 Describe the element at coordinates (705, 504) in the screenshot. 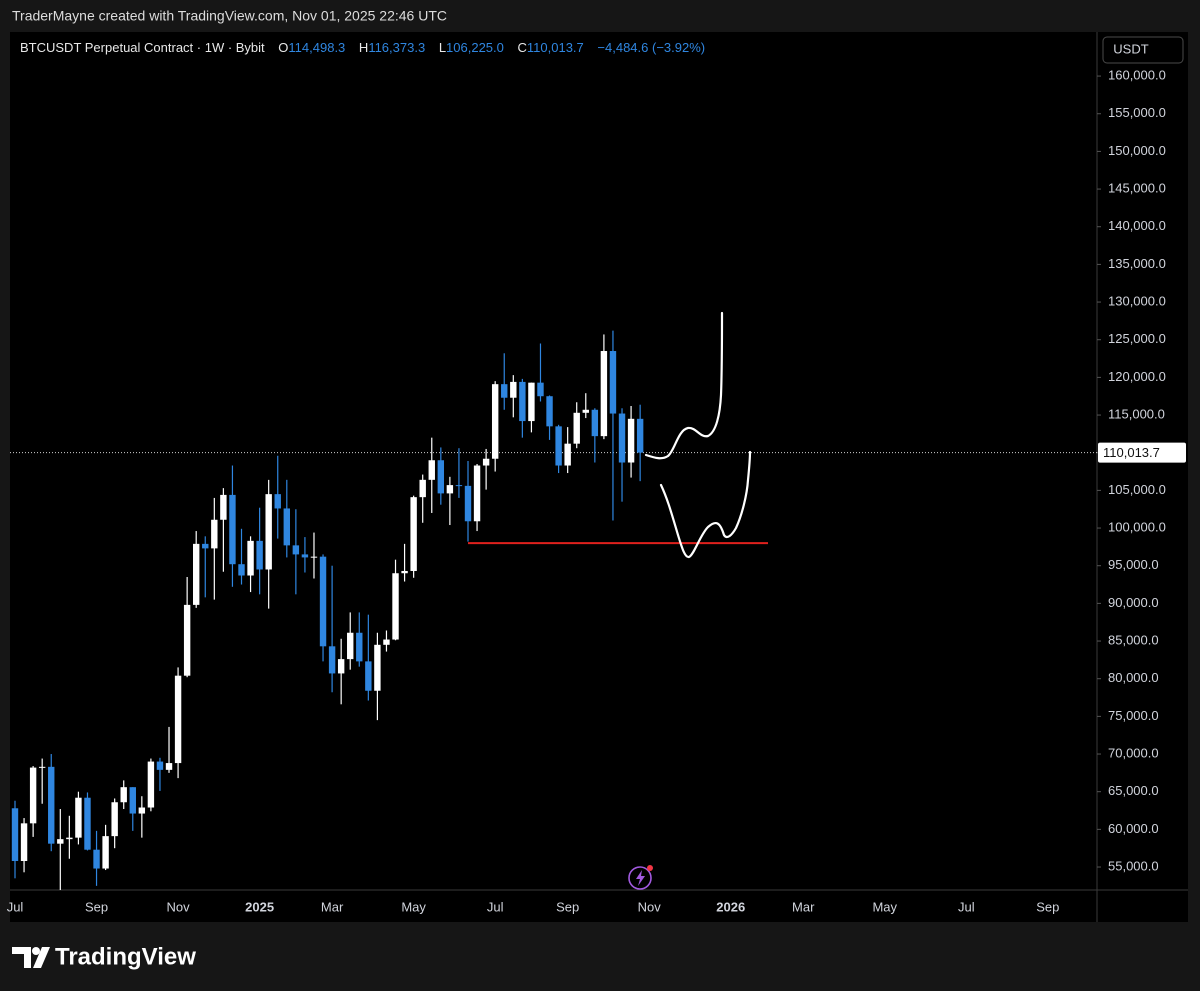

I see `drawn-path-down` at that location.